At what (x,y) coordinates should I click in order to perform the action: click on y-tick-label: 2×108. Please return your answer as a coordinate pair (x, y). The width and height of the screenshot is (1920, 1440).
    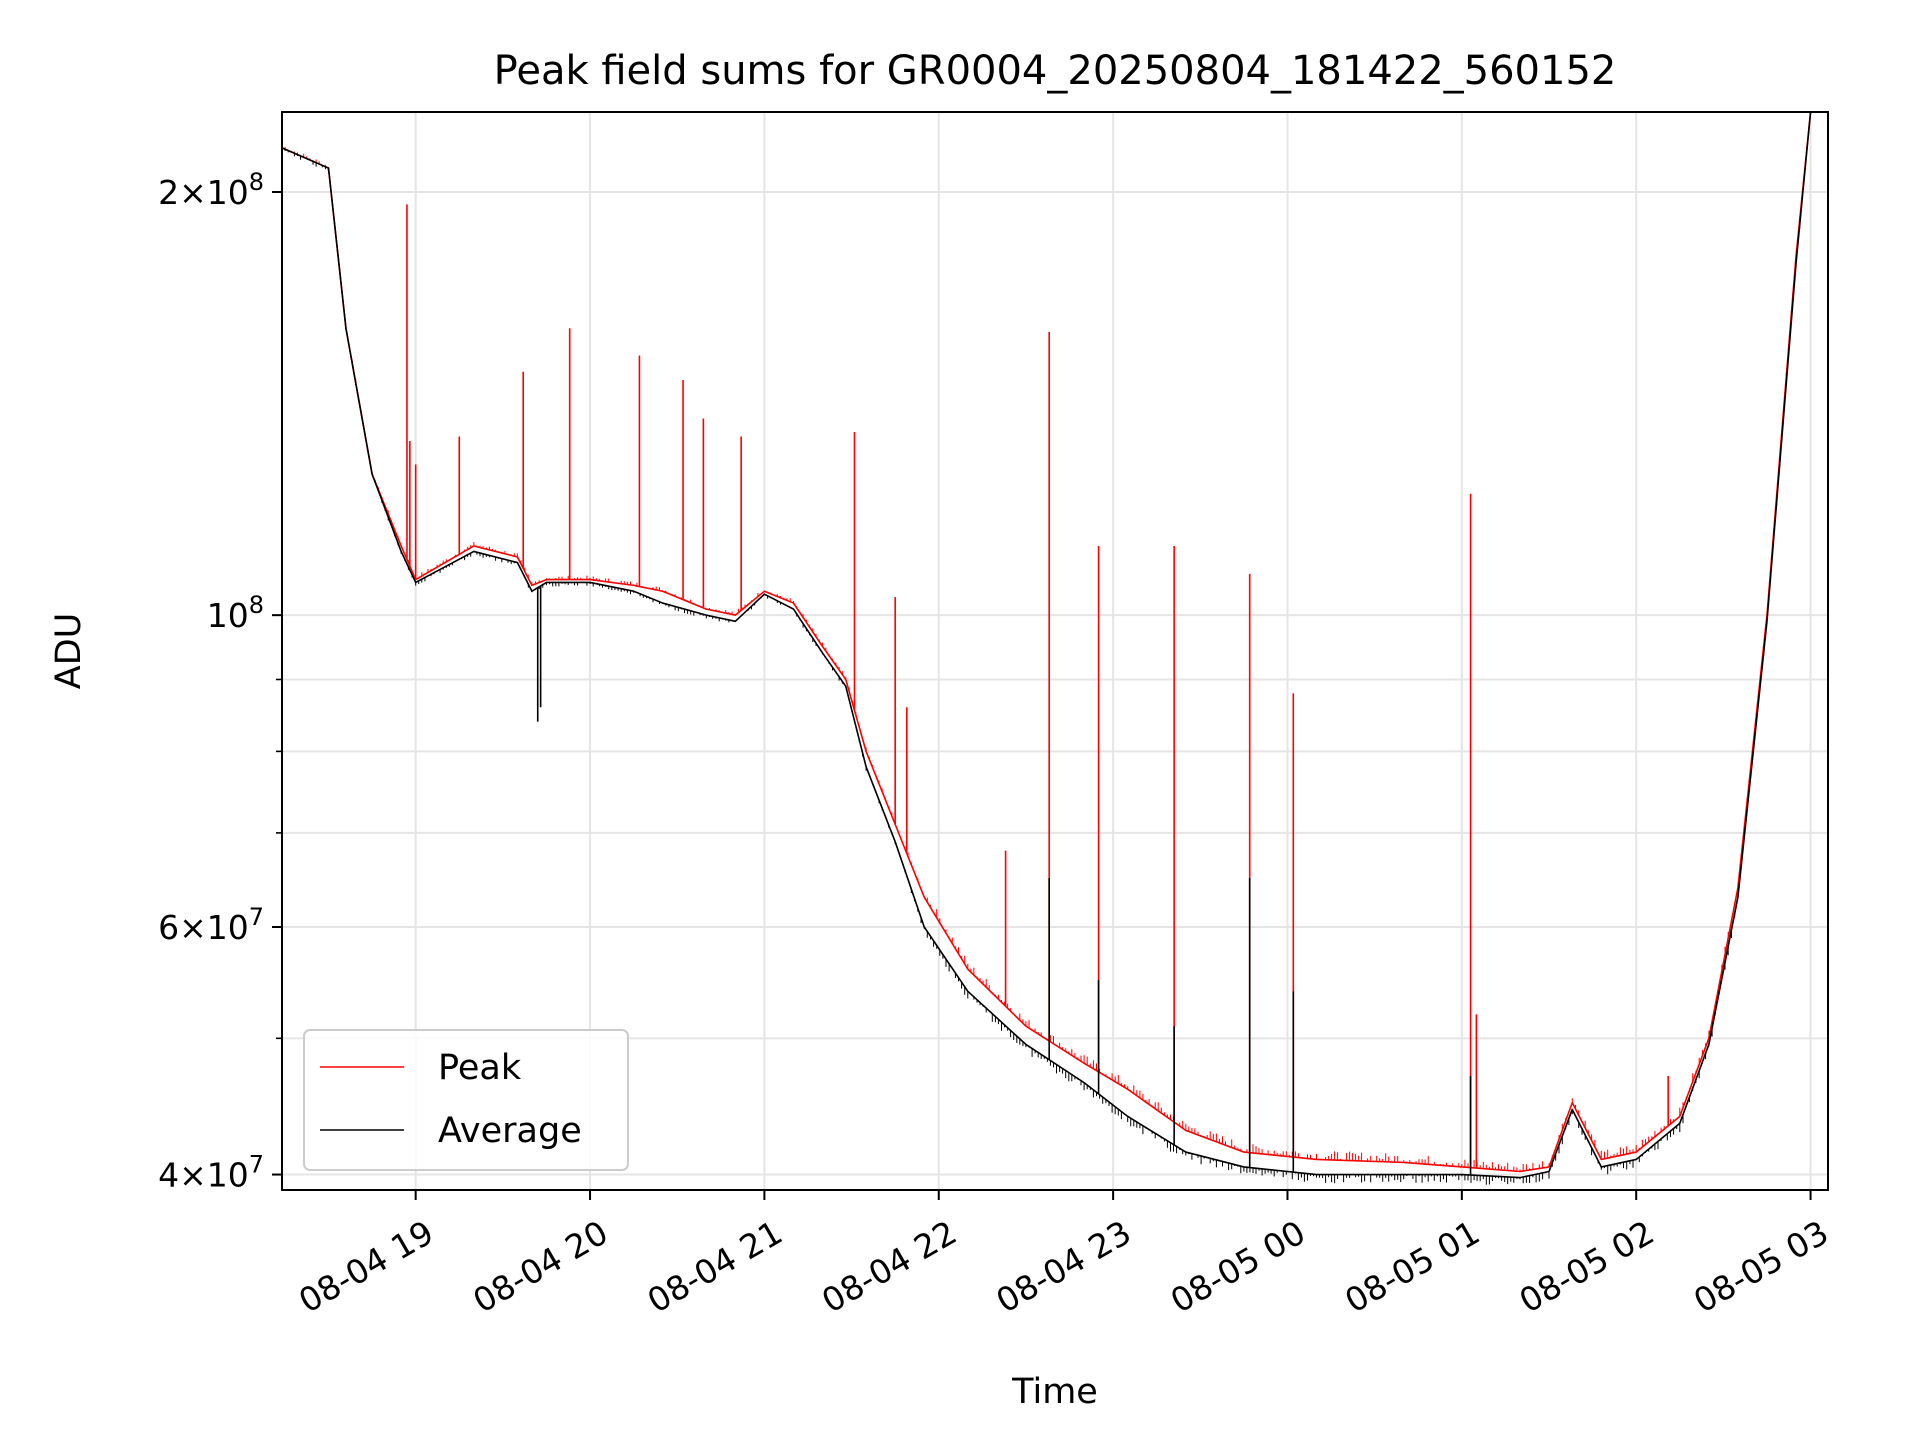
    Looking at the image, I should click on (211, 190).